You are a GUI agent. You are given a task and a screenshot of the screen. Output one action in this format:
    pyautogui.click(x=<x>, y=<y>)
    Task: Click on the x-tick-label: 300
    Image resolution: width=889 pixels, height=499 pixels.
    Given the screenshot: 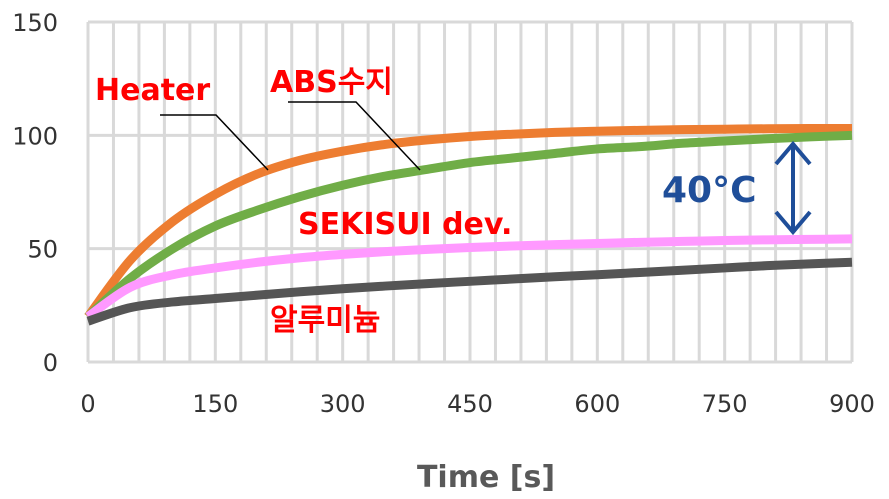 What is the action you would take?
    pyautogui.click(x=343, y=404)
    